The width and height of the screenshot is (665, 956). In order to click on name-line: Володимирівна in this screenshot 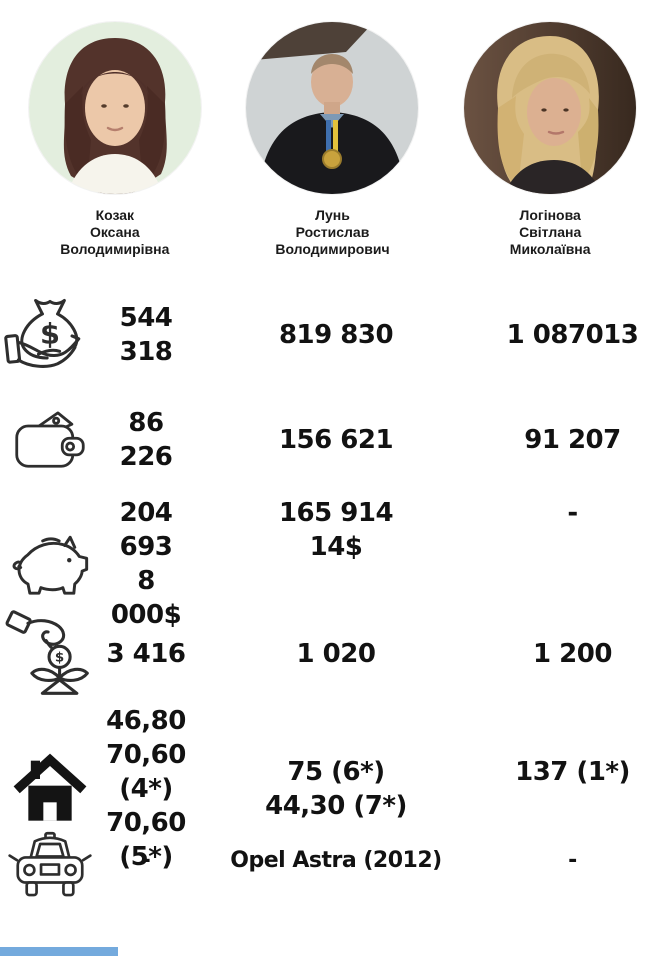, I will do `click(115, 249)`.